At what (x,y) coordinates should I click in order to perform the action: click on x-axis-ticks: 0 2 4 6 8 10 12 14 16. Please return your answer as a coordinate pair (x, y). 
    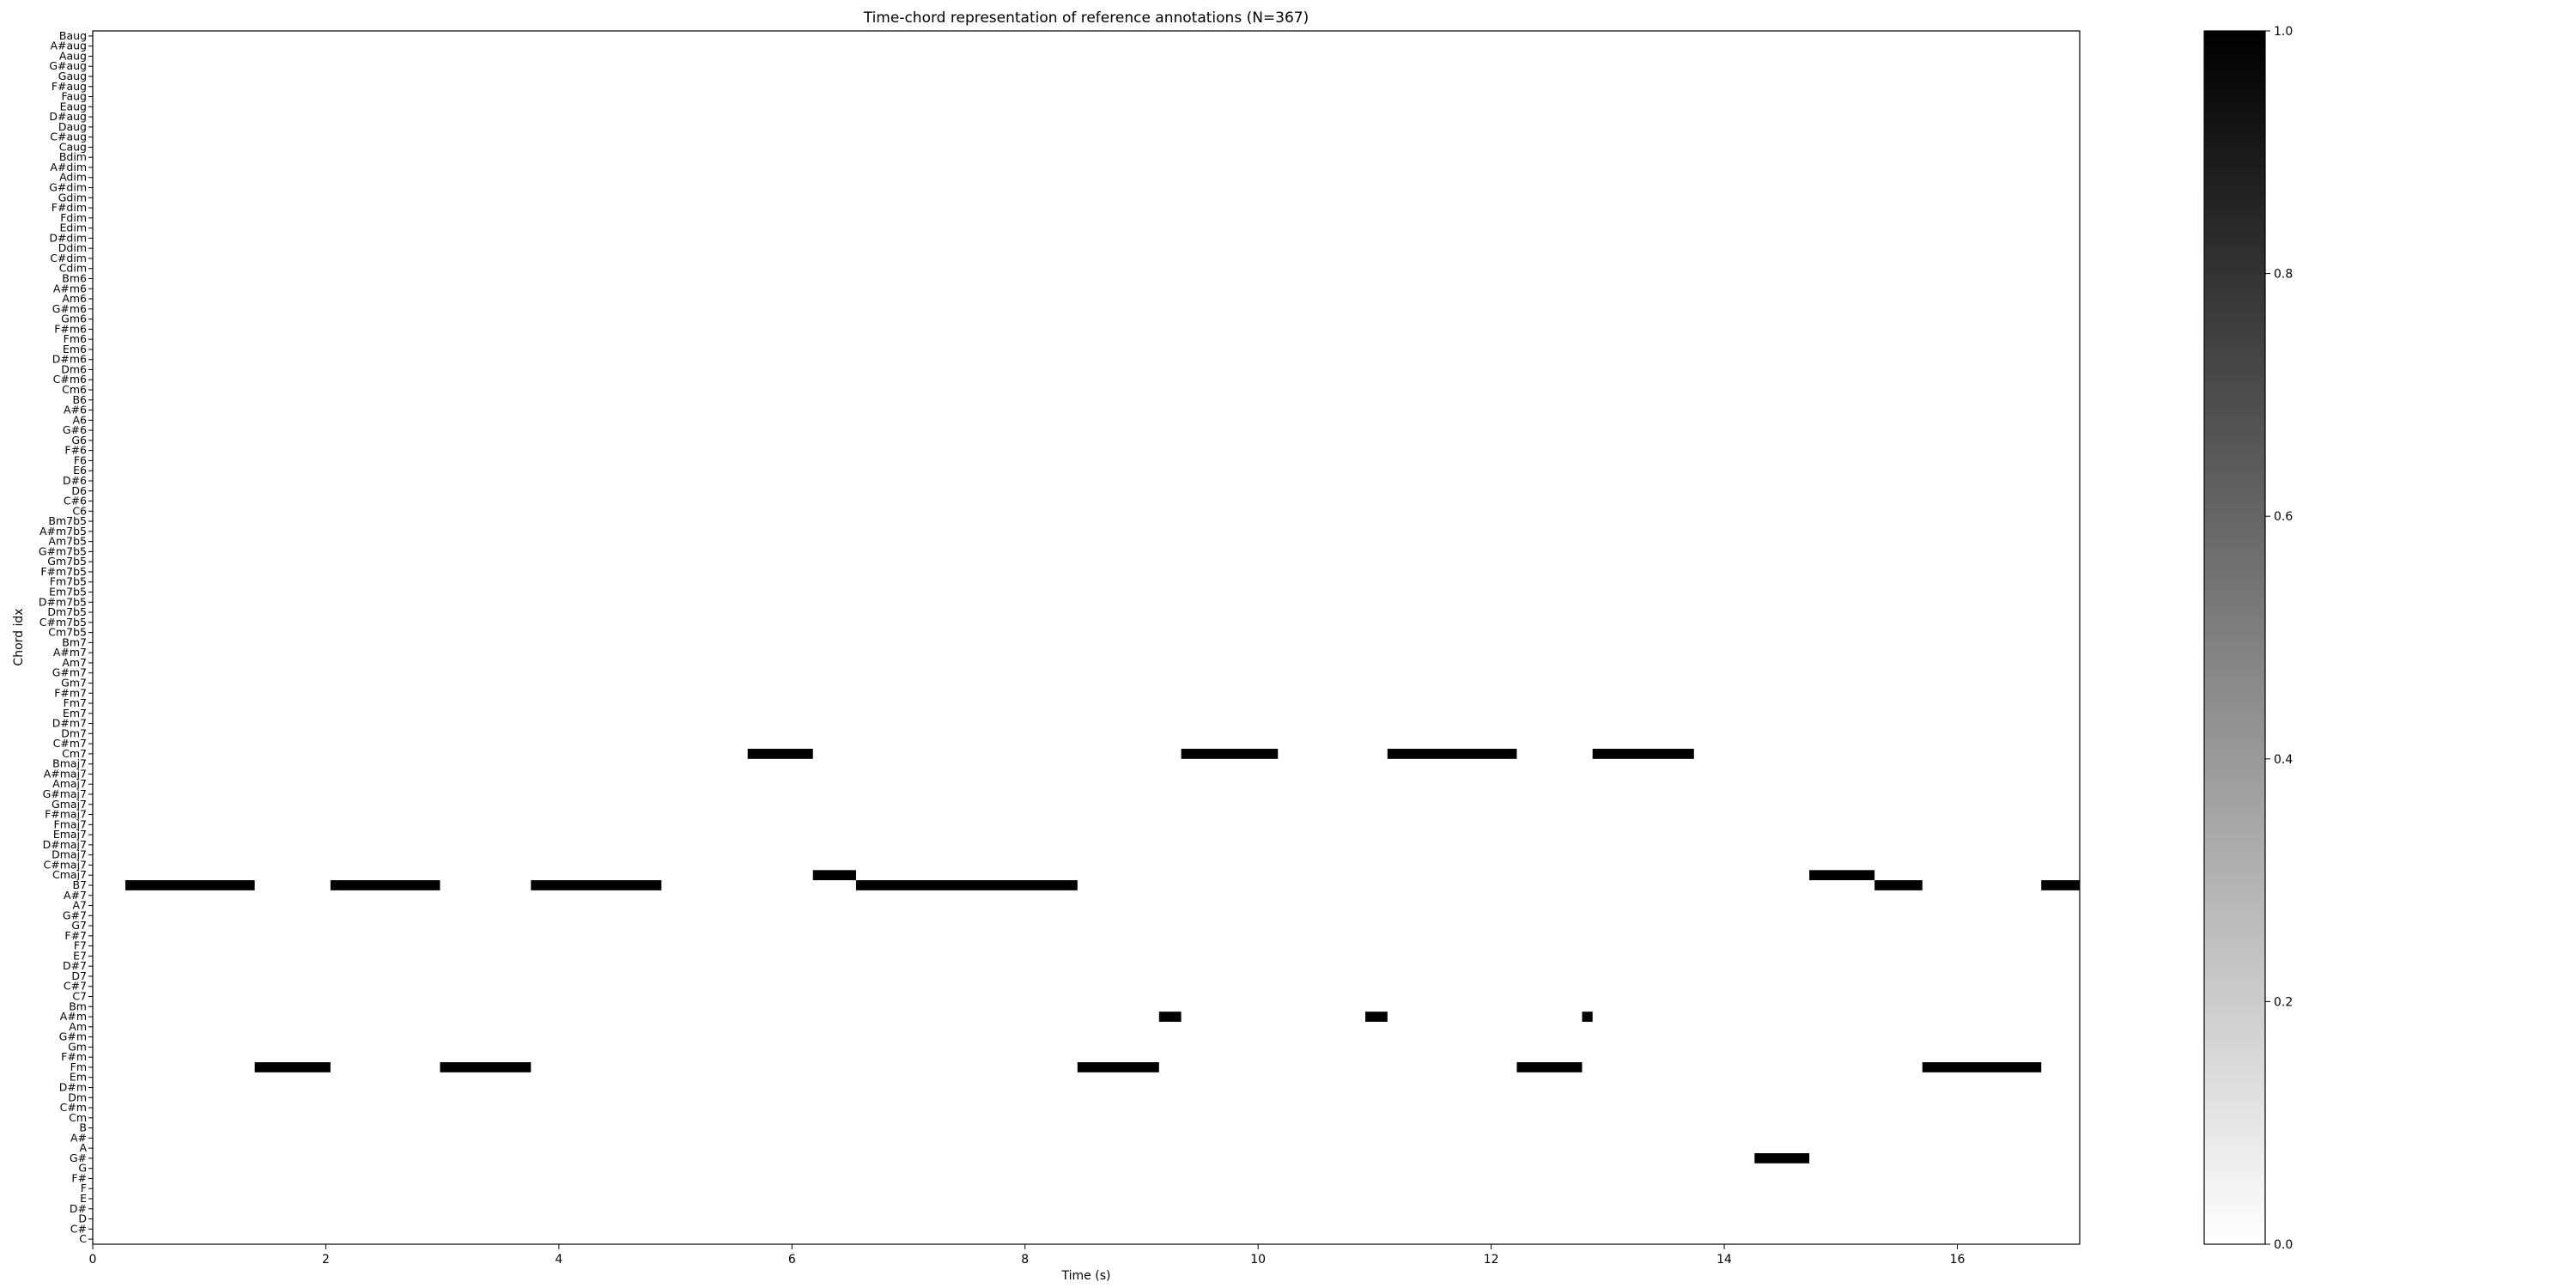
    Looking at the image, I should click on (1027, 1255).